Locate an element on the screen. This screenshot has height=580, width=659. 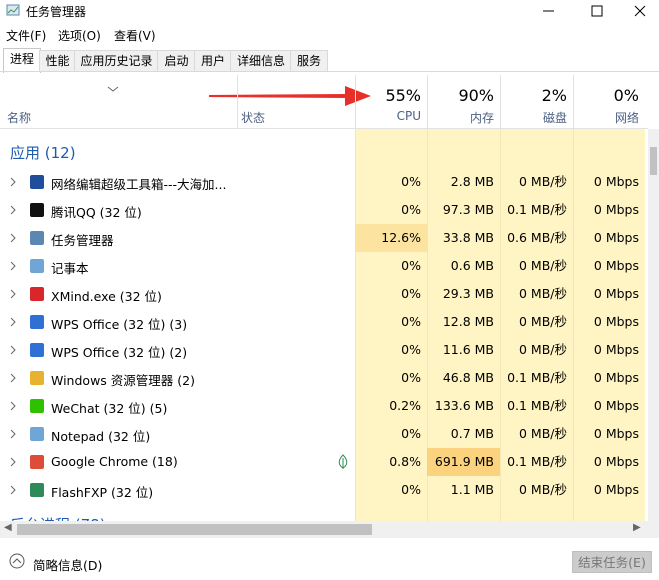
process-name: WPS Office (32 位) (2) is located at coordinates (119, 352).